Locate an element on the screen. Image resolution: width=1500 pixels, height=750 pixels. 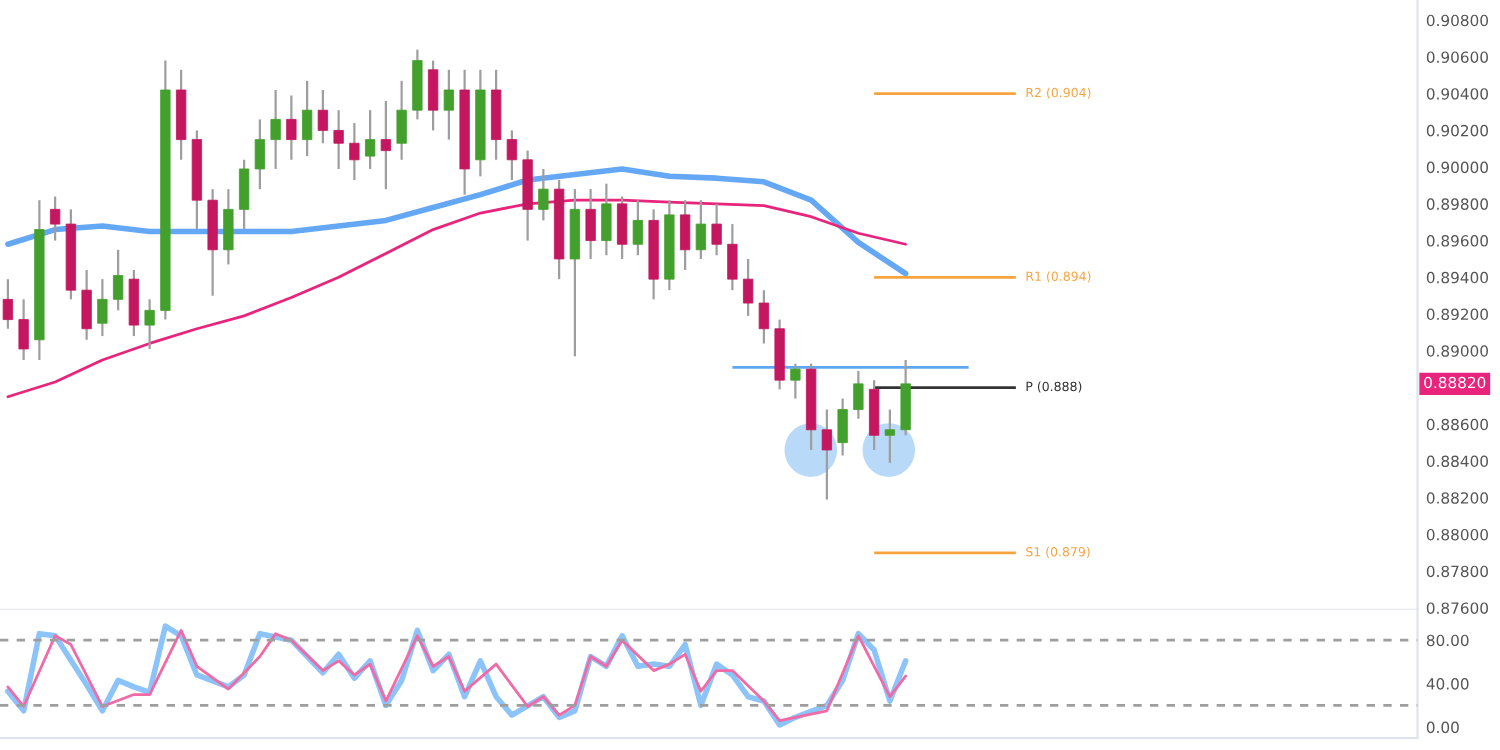
line-series is located at coordinates (457, 221).